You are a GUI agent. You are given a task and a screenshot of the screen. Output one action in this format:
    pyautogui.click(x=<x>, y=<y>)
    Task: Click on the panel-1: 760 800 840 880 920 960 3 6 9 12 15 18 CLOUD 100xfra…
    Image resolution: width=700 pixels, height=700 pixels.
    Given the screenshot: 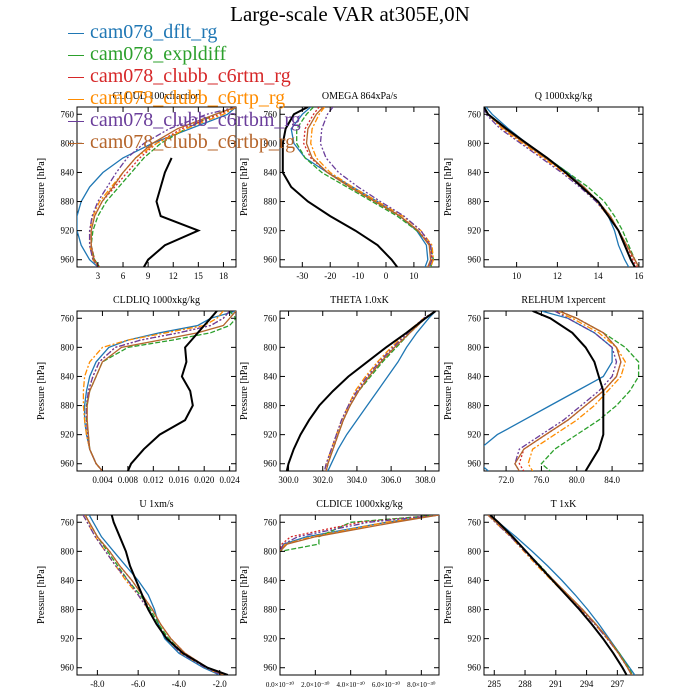 What is the action you would take?
    pyautogui.click(x=136, y=186)
    